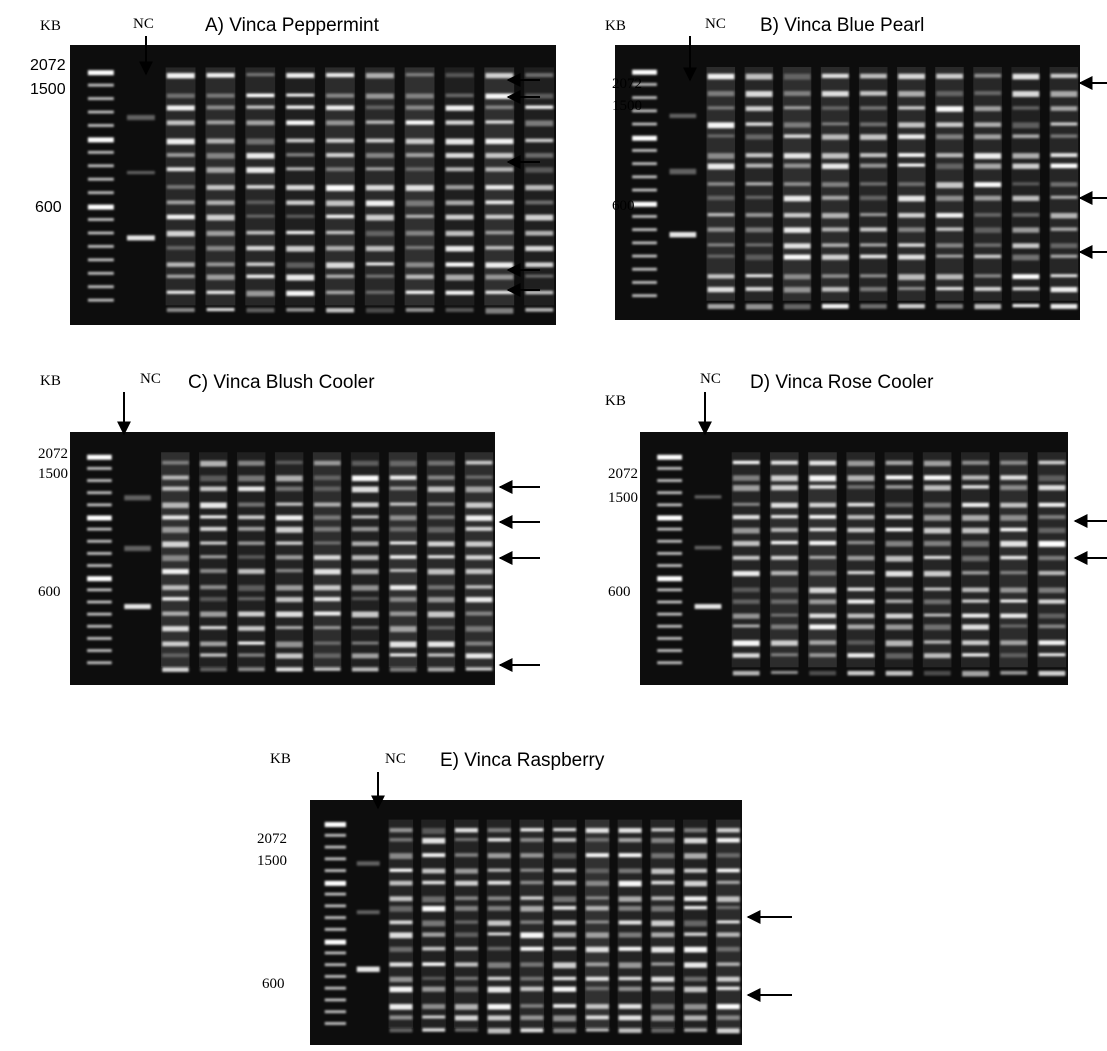 Image resolution: width=1107 pixels, height=1051 pixels. I want to click on size-marker: 1500, so click(272, 861).